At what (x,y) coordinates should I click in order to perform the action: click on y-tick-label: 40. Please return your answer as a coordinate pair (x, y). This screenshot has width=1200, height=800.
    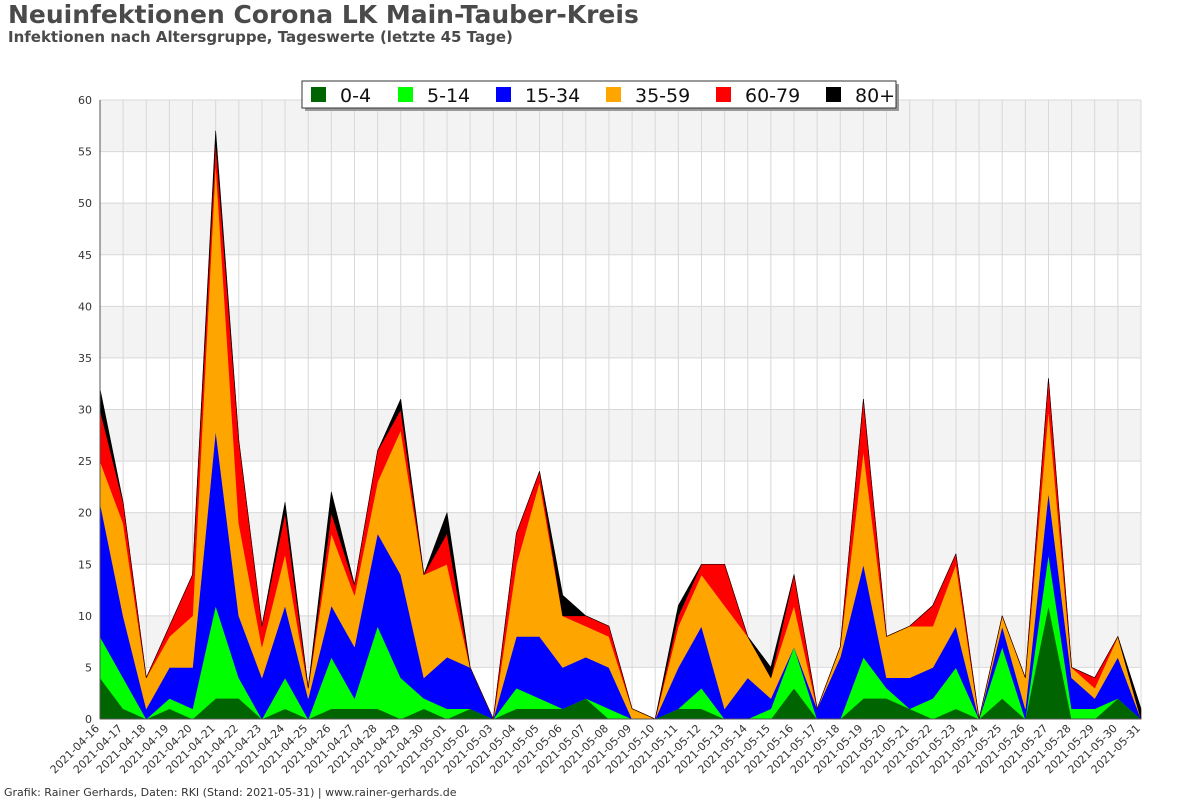
    Looking at the image, I should click on (85, 306).